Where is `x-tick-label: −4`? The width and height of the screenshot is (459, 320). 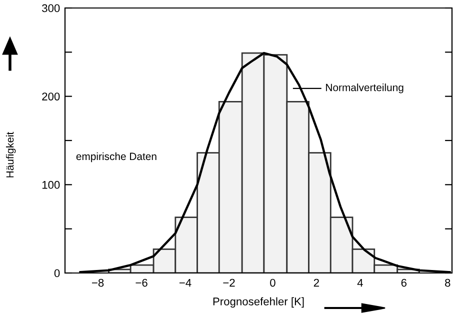 x-tick-label: −4 is located at coordinates (185, 282).